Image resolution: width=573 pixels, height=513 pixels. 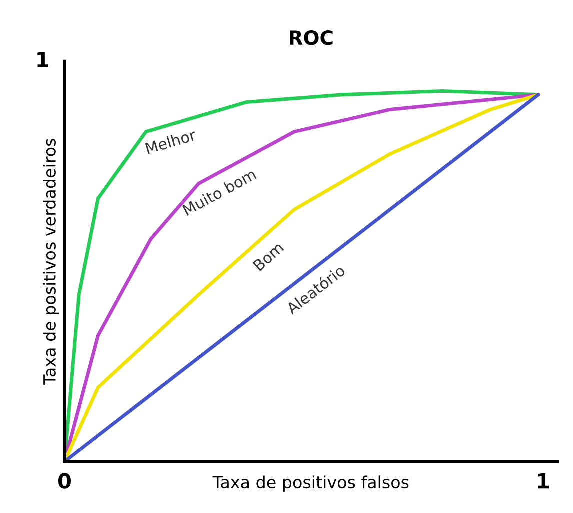 I want to click on text: 1, so click(x=43, y=60).